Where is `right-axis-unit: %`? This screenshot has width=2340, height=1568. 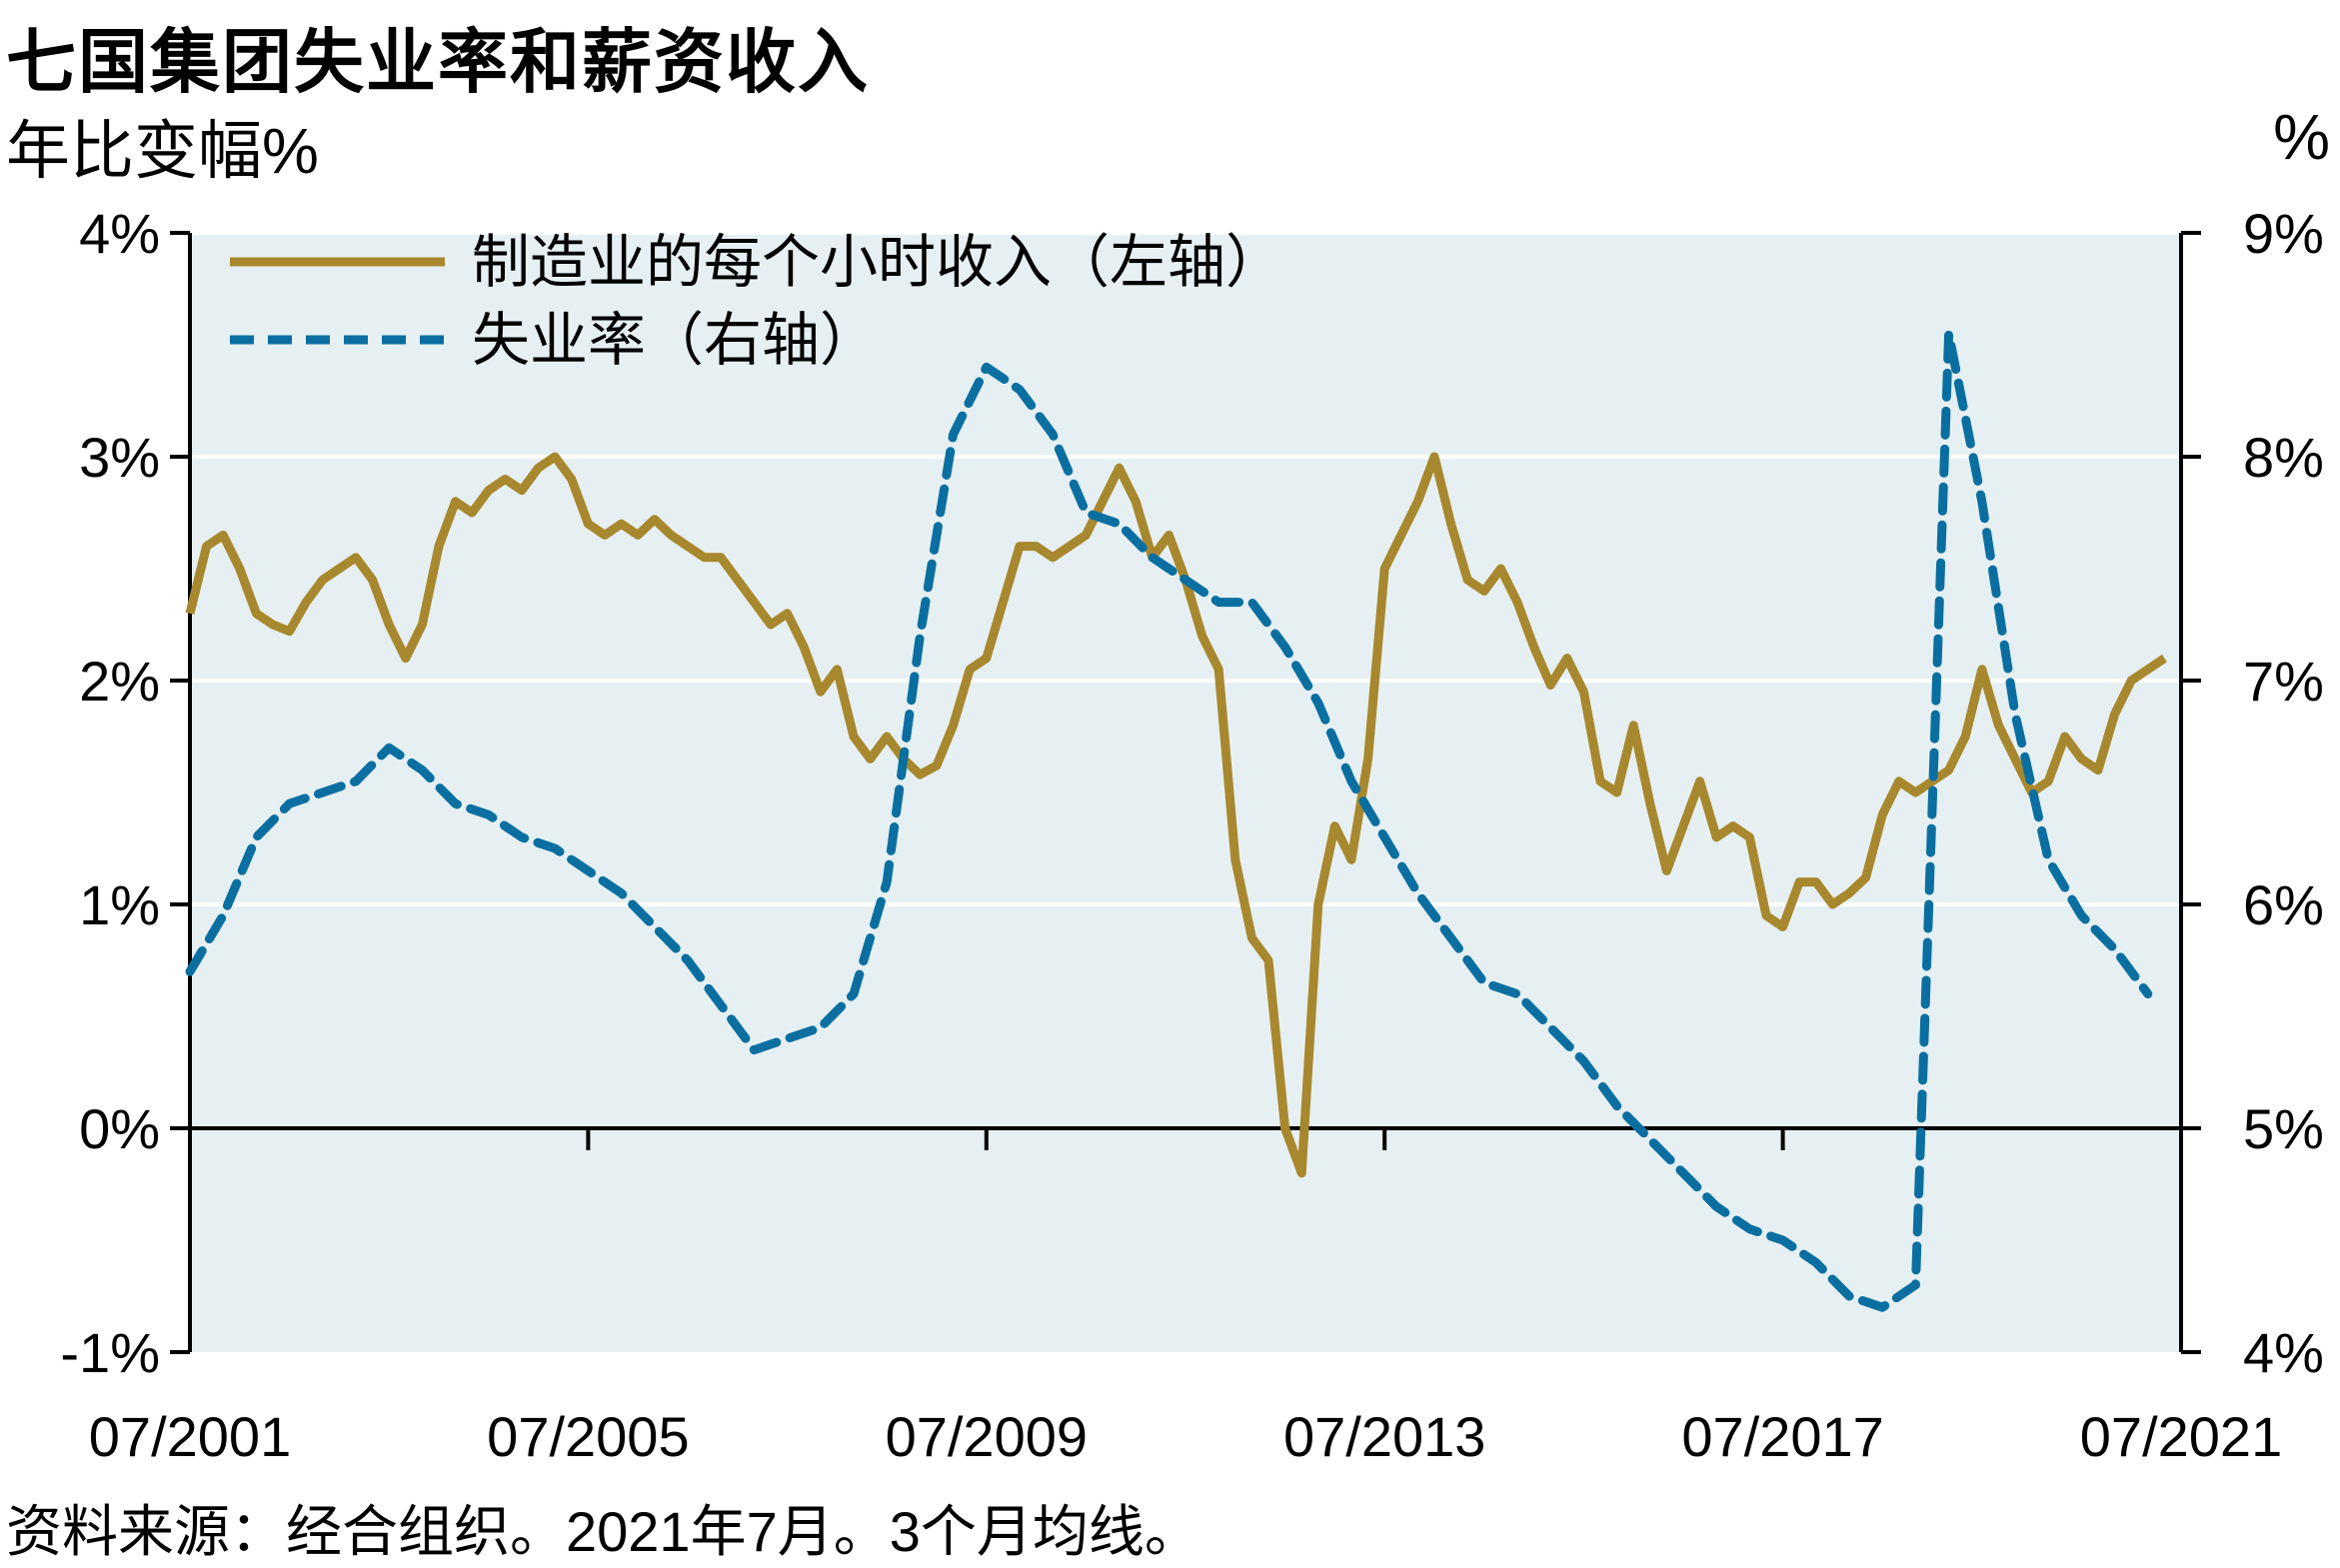 right-axis-unit: % is located at coordinates (2301, 137).